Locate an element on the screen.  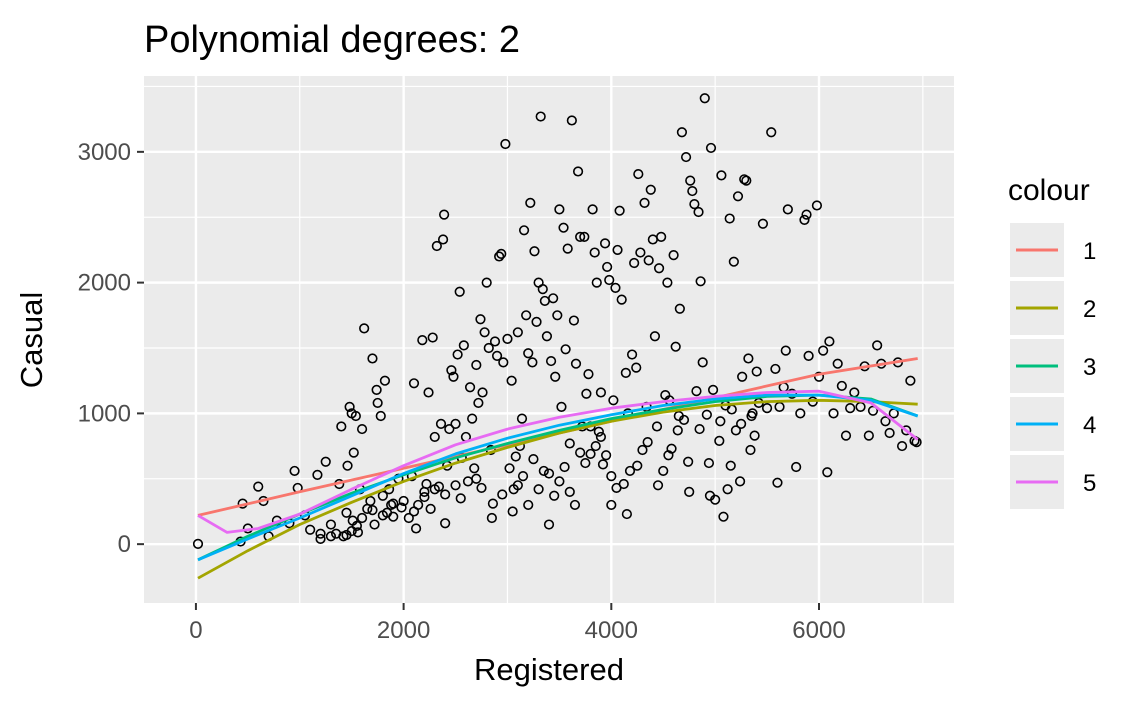
x-tick-label: 6000 is located at coordinates (818, 630).